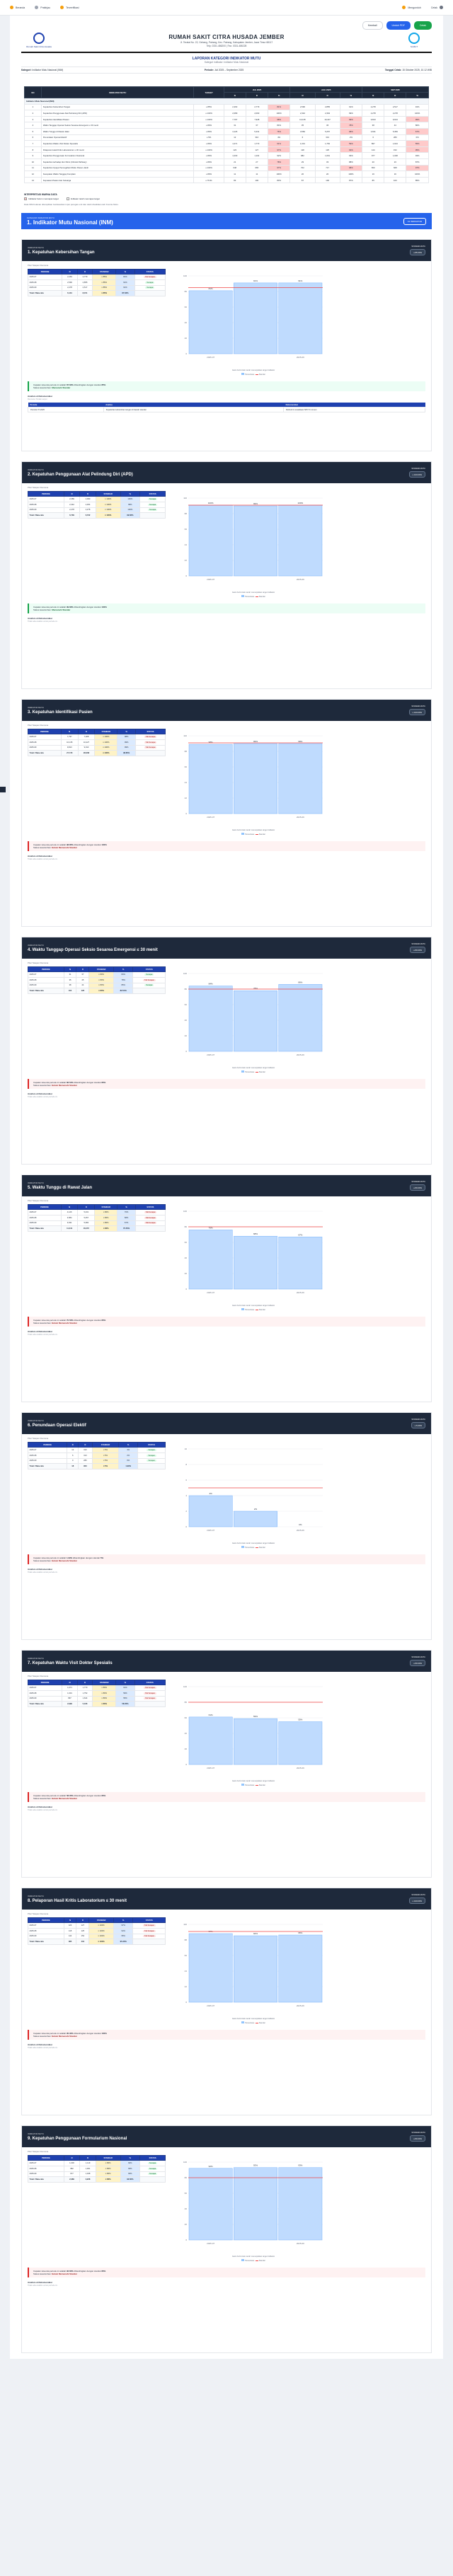 The height and width of the screenshot is (2576, 453). What do you see at coordinates (373, 25) in the screenshot?
I see `back-button: Kembali` at bounding box center [373, 25].